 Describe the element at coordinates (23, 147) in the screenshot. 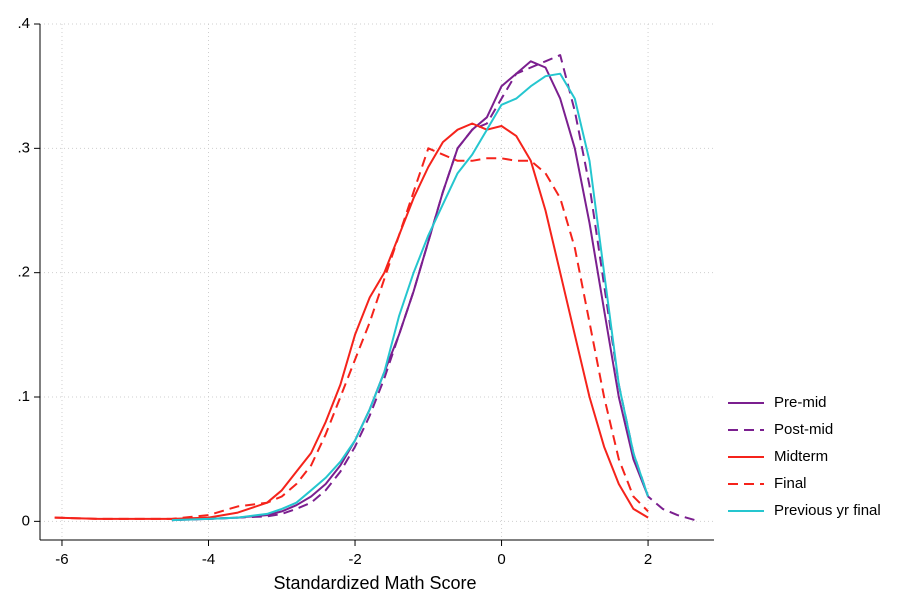

I see `y-tick-label: .3` at that location.